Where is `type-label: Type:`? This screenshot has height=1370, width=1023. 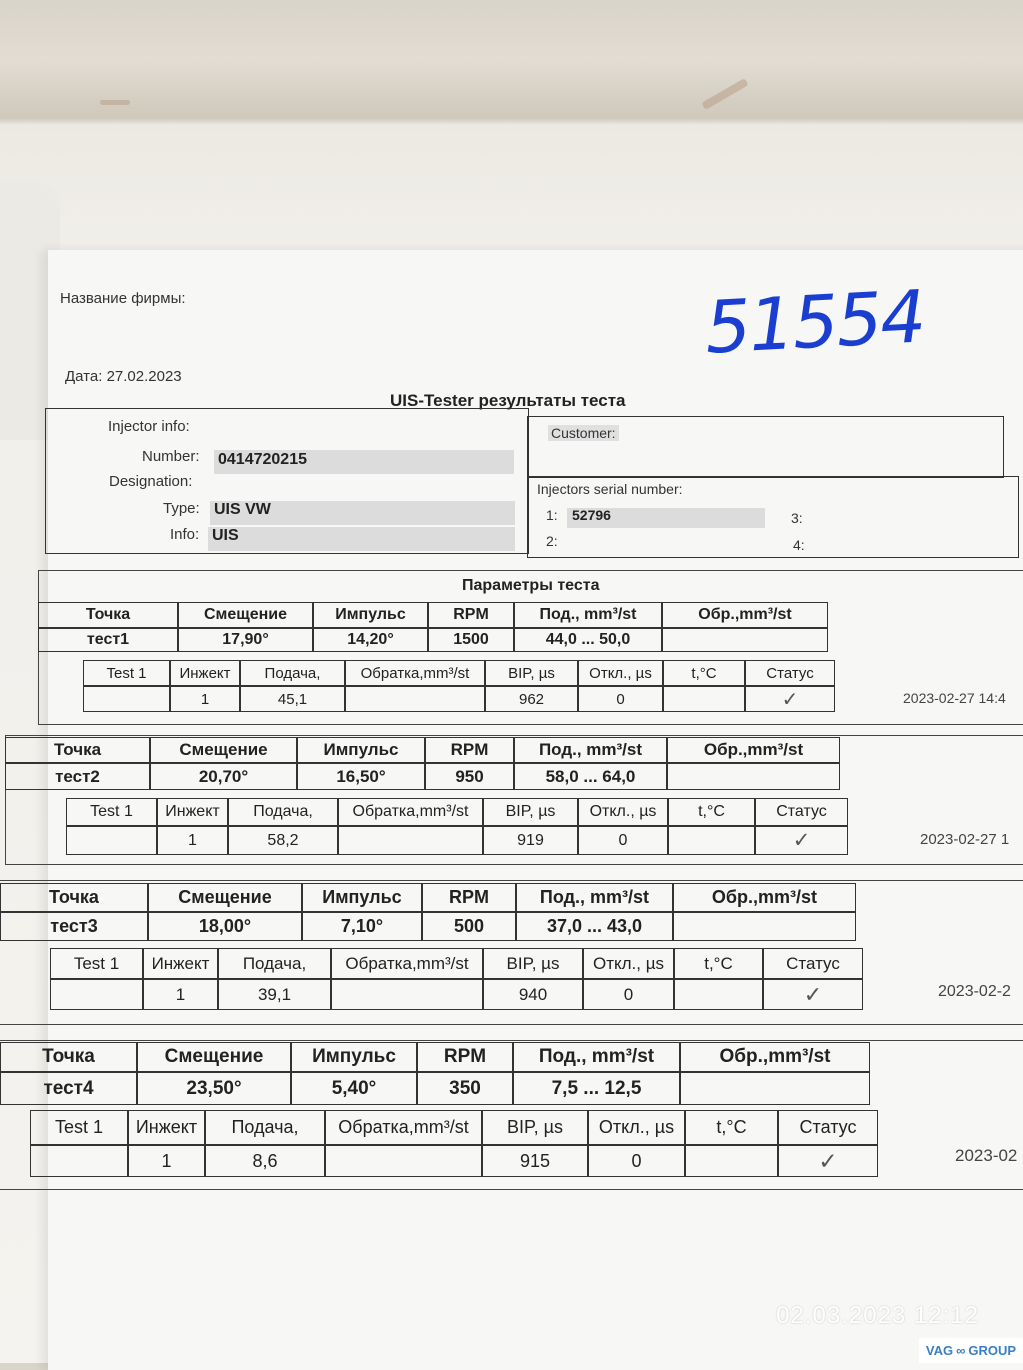
type-label: Type: is located at coordinates (181, 508).